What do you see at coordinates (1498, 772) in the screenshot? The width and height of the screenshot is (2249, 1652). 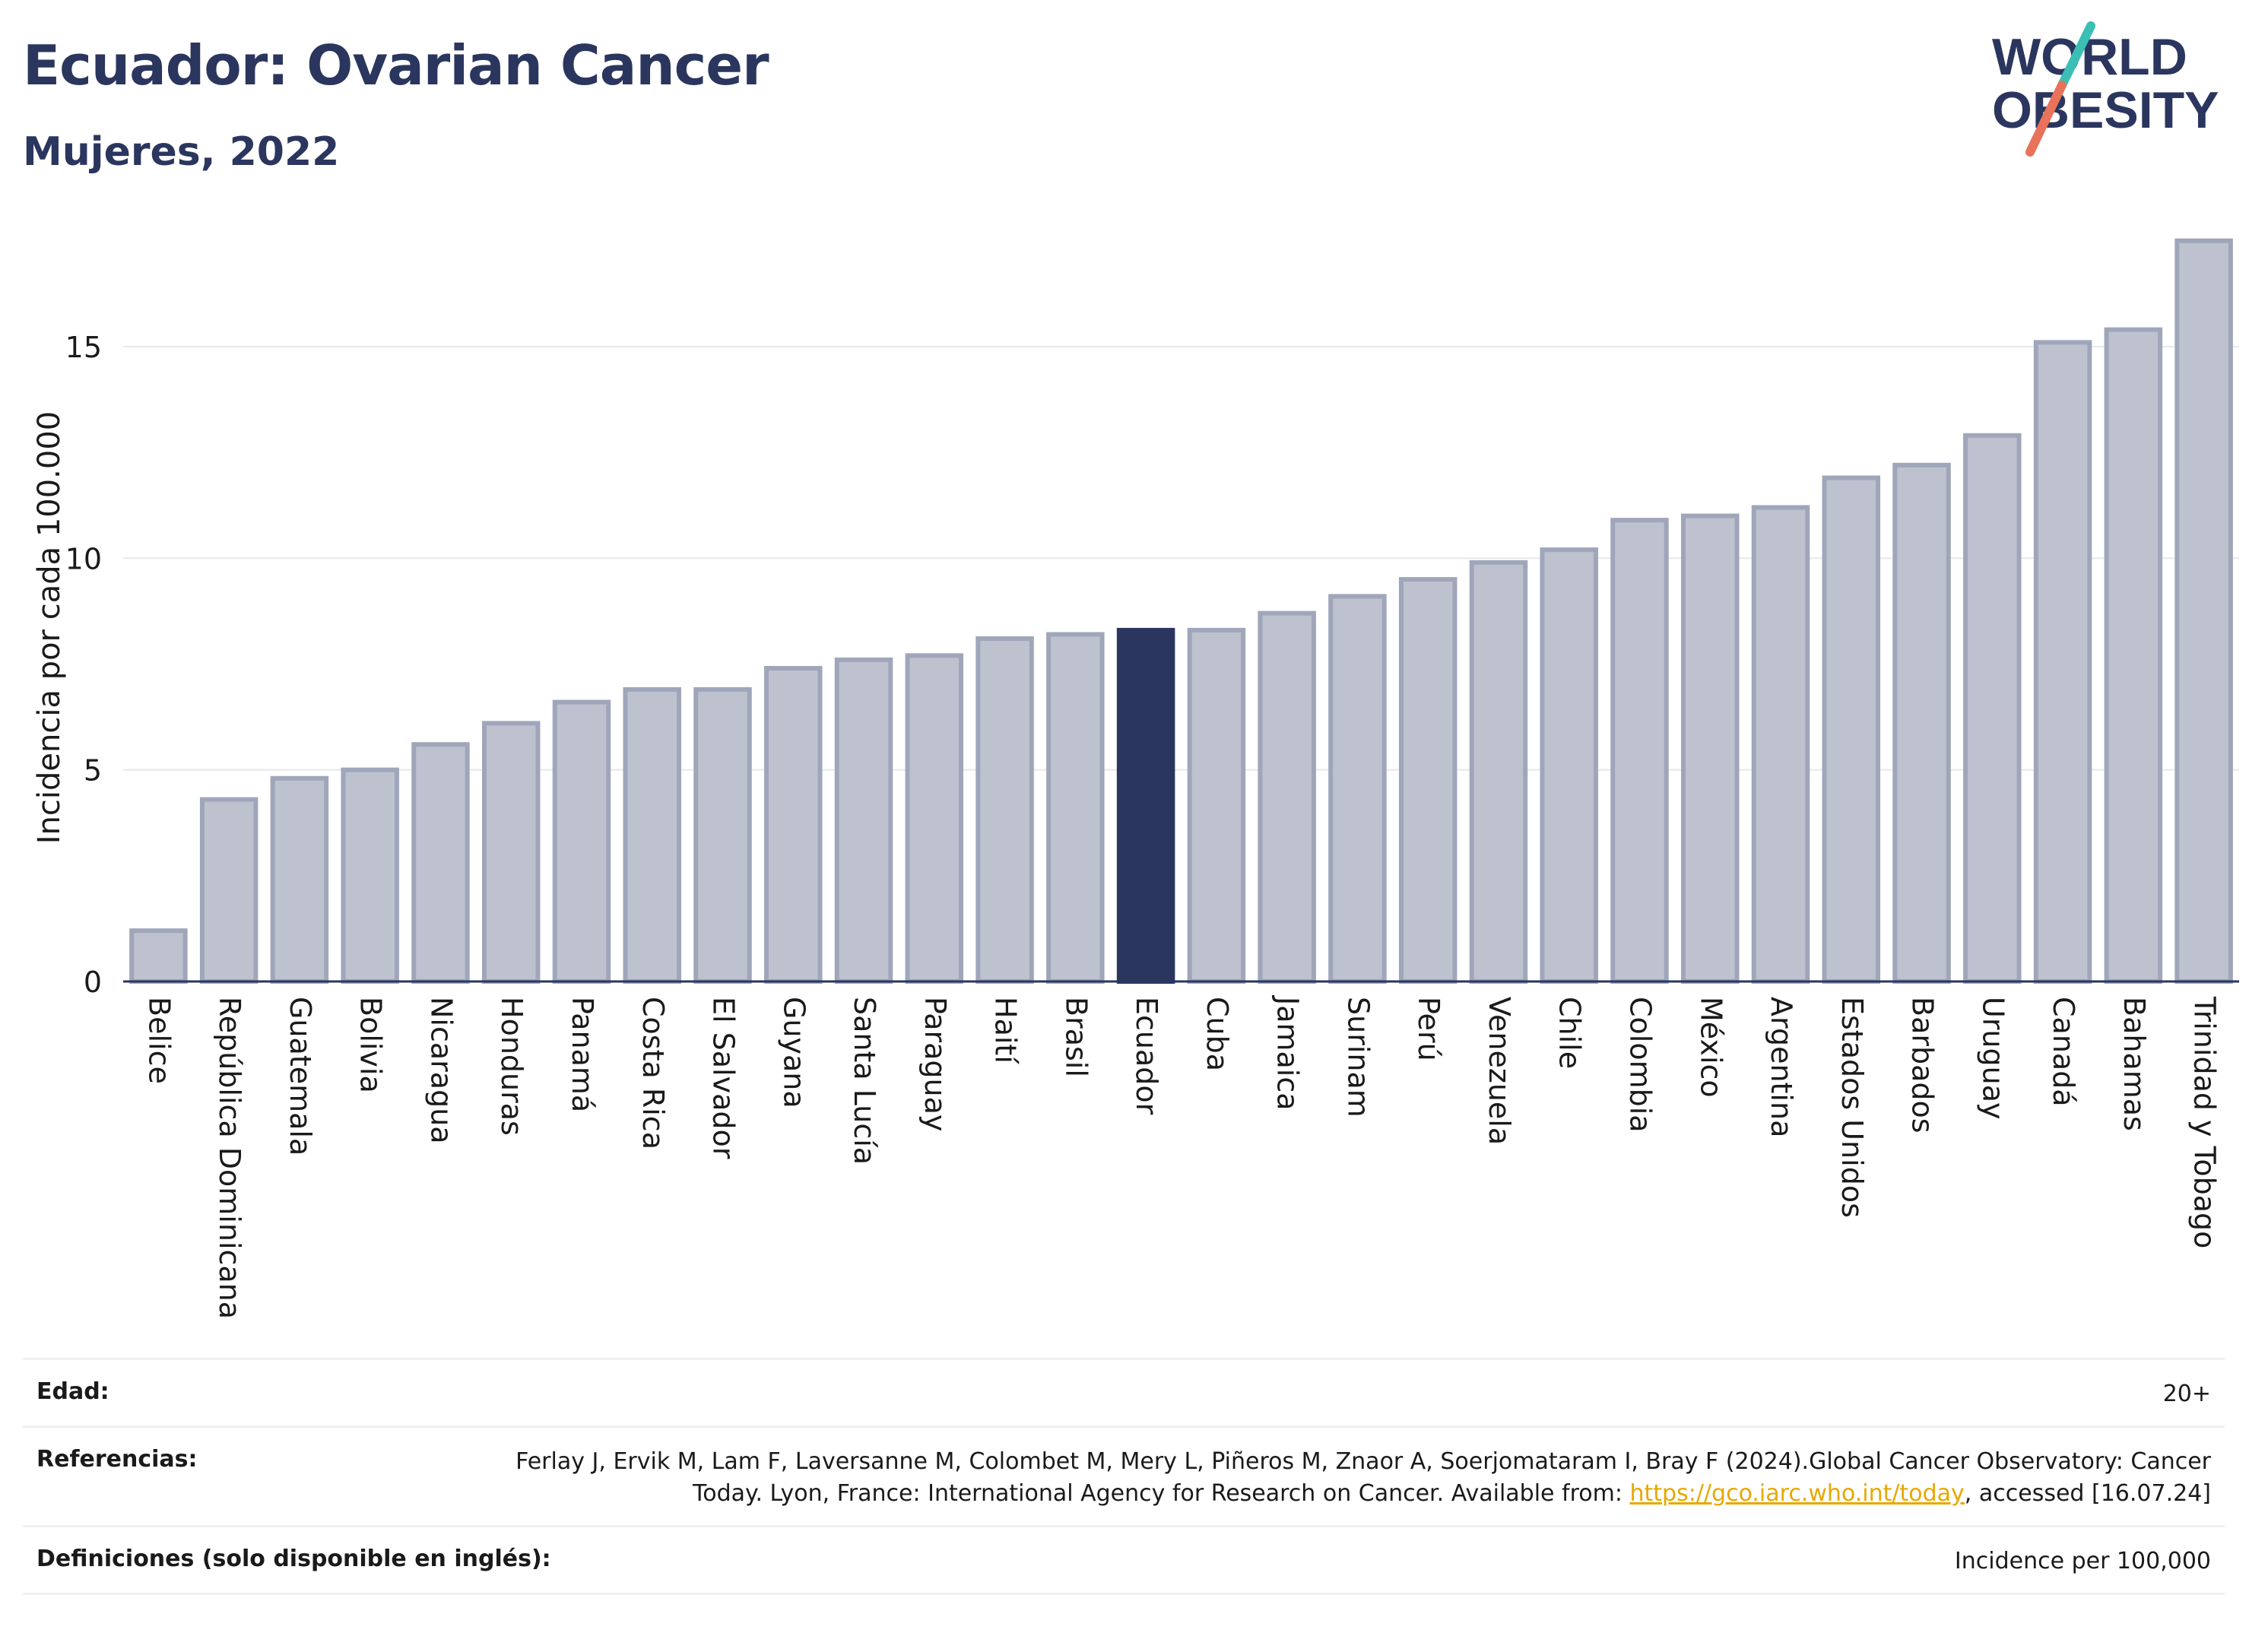 I see `bar-venezuela` at bounding box center [1498, 772].